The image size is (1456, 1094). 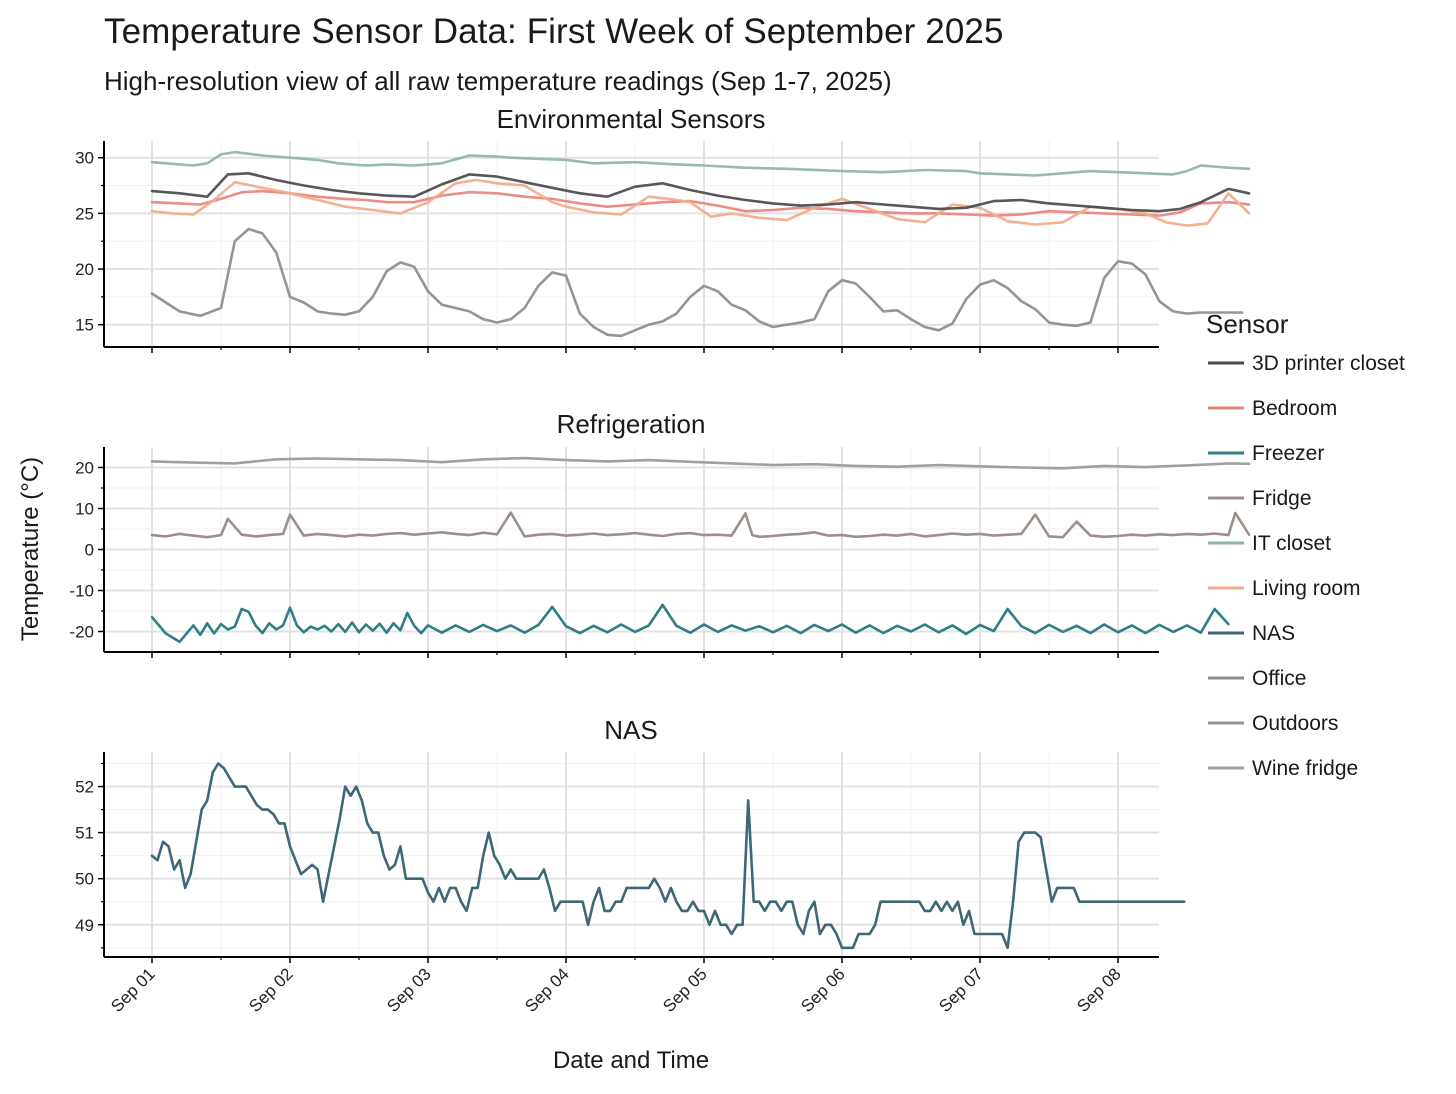 I want to click on panel-title: NAS, so click(x=630, y=730).